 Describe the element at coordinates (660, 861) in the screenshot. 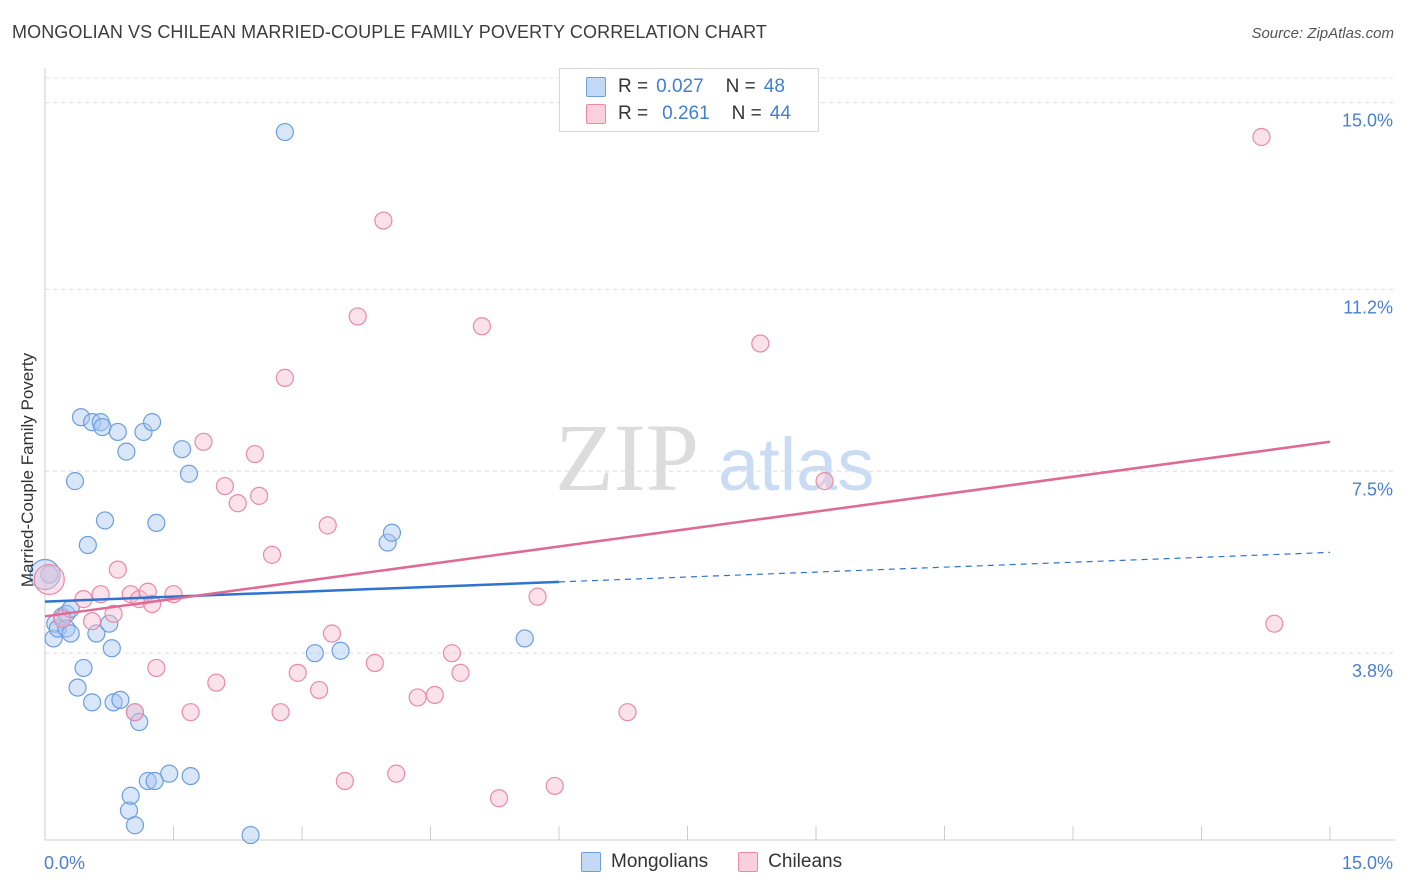

I see `bottom-legend-label-mongolians: Mongolians` at that location.